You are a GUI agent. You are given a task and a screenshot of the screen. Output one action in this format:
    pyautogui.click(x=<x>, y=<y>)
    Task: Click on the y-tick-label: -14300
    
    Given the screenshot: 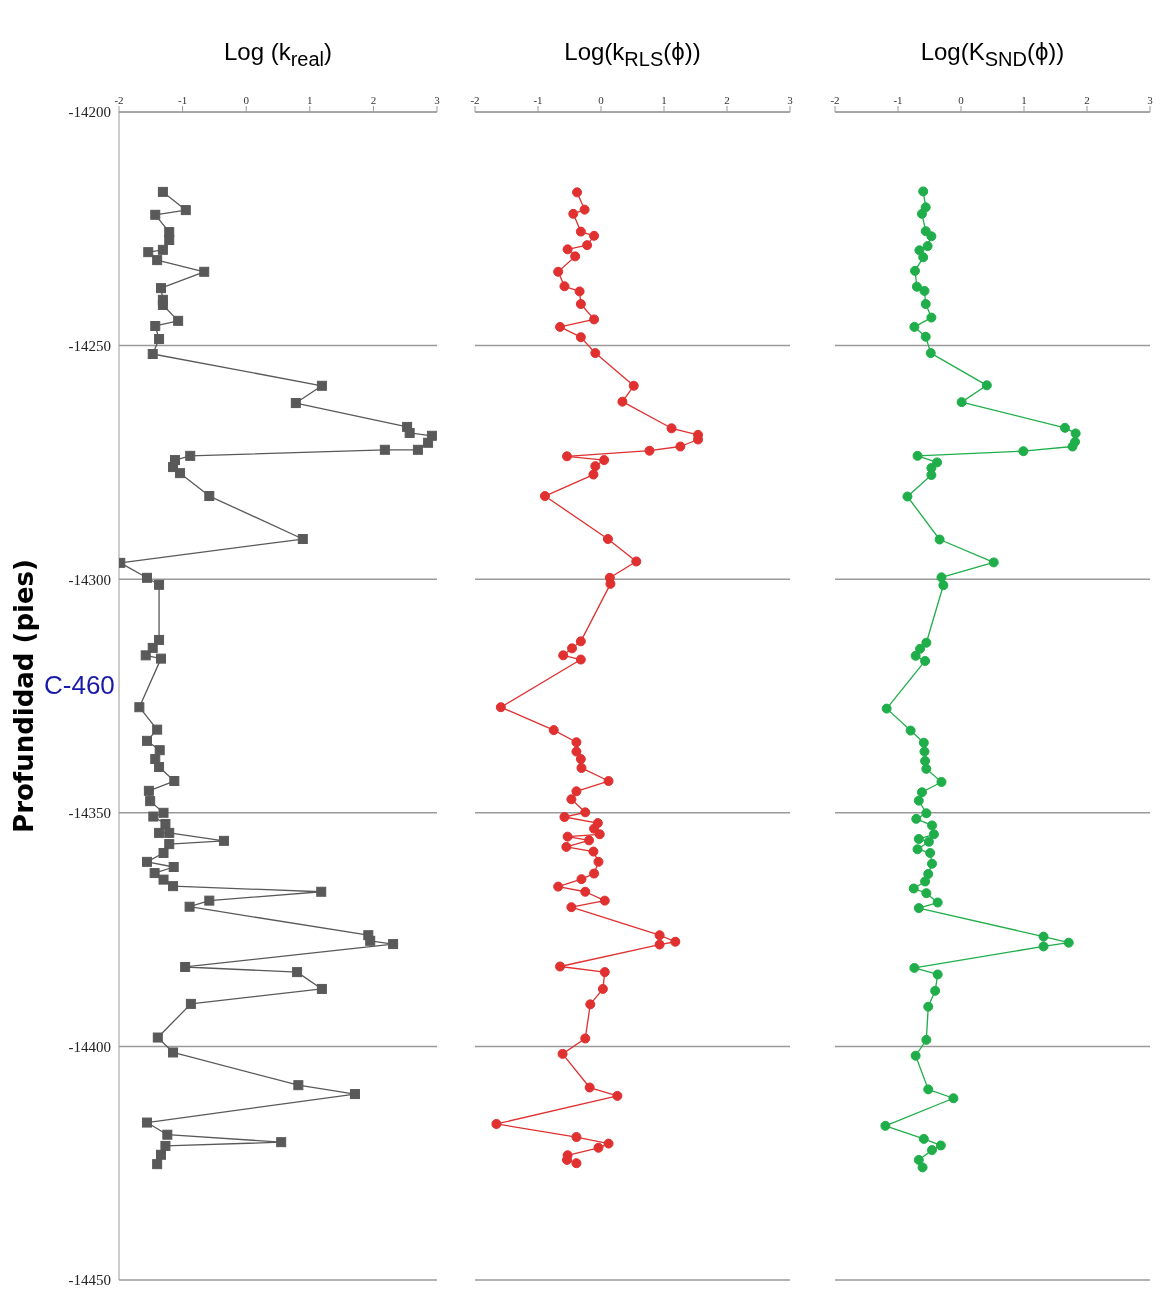 What is the action you would take?
    pyautogui.click(x=89, y=579)
    